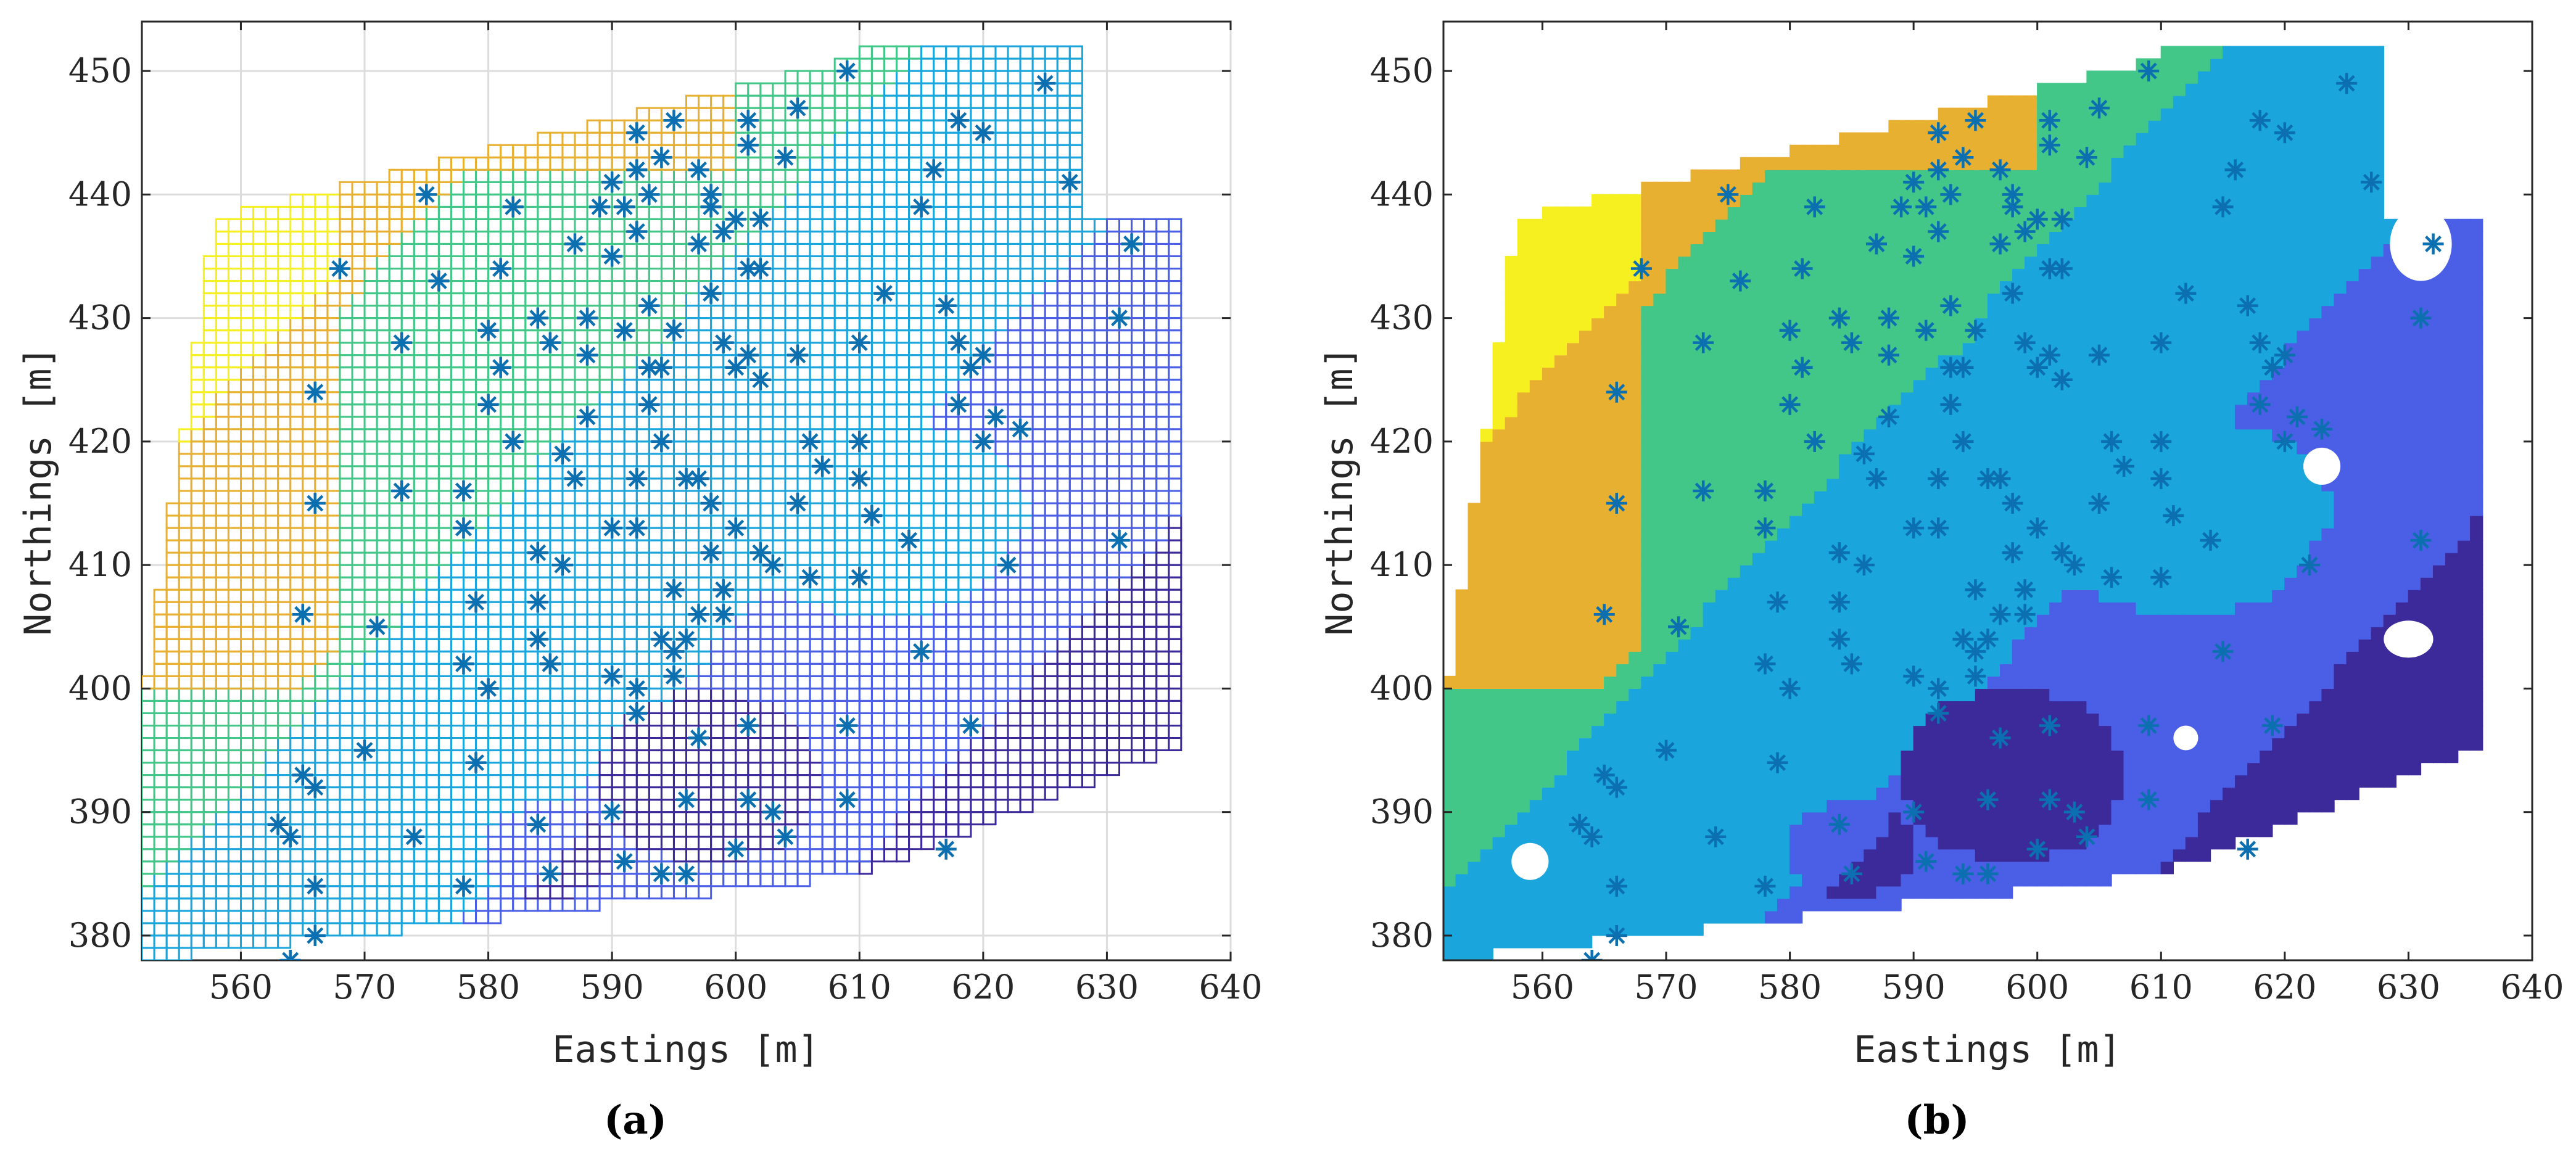 Image resolution: width=2576 pixels, height=1149 pixels. Describe the element at coordinates (1075, 52) in the screenshot. I see `mesh-cell` at that location.